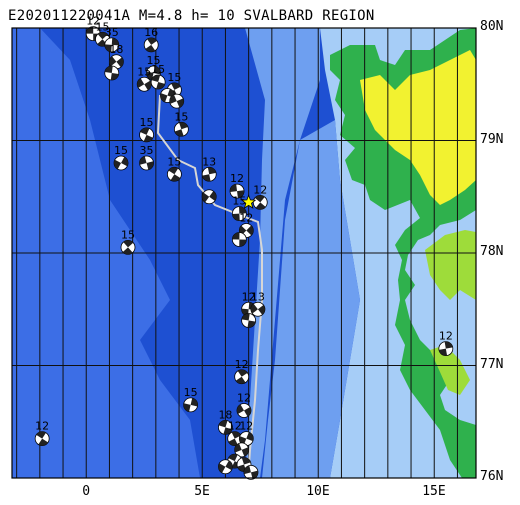 The width and height of the screenshot is (520, 505). Describe the element at coordinates (248, 201) in the screenshot. I see `epicenter-star-icon` at that location.